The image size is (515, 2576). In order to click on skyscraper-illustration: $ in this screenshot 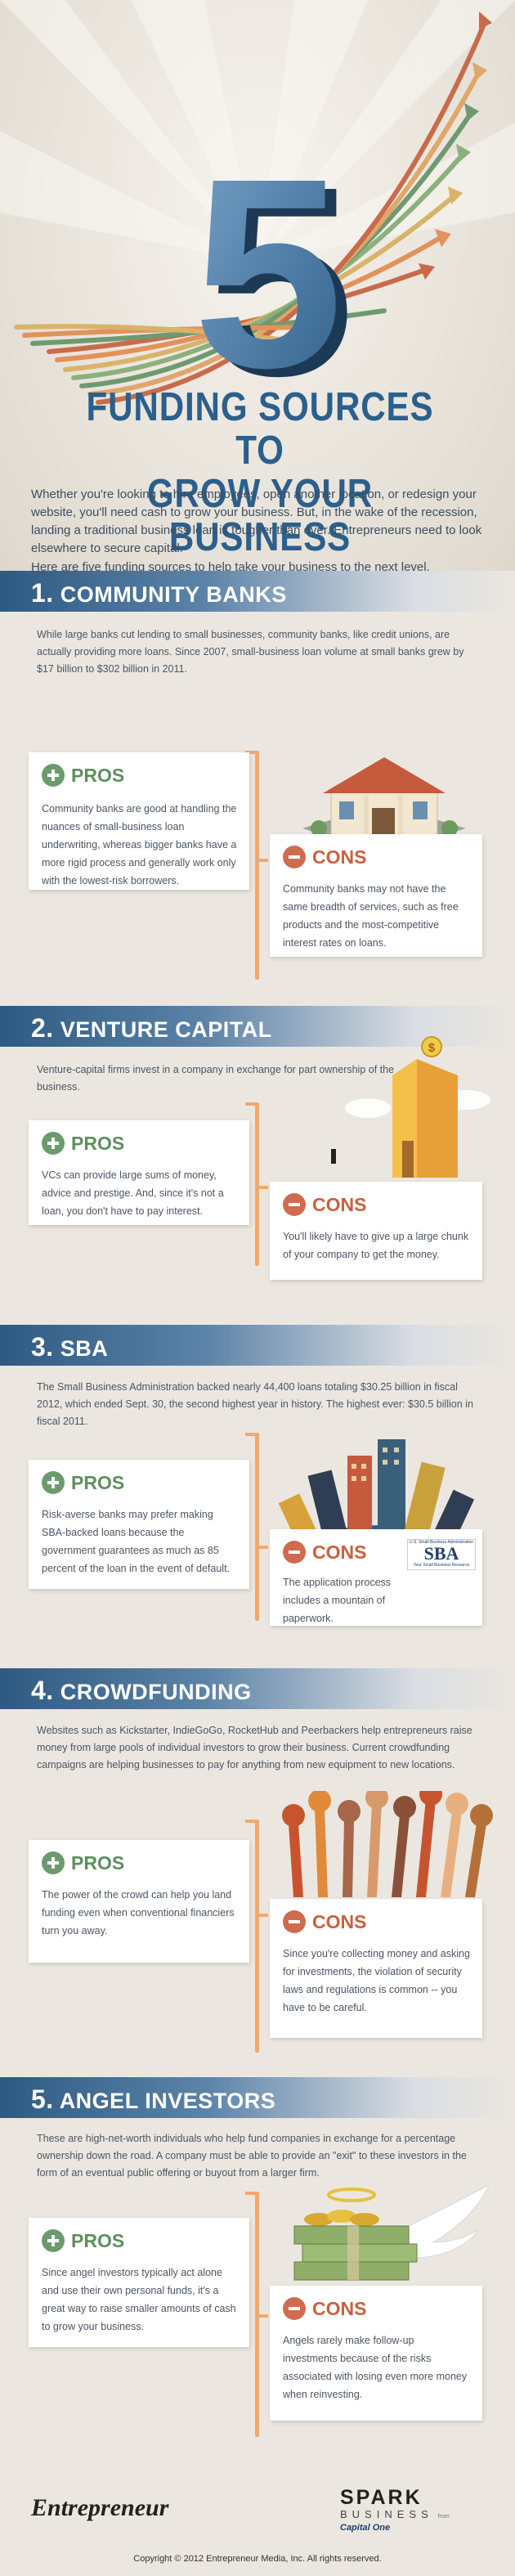, I will do `click(417, 1107)`.